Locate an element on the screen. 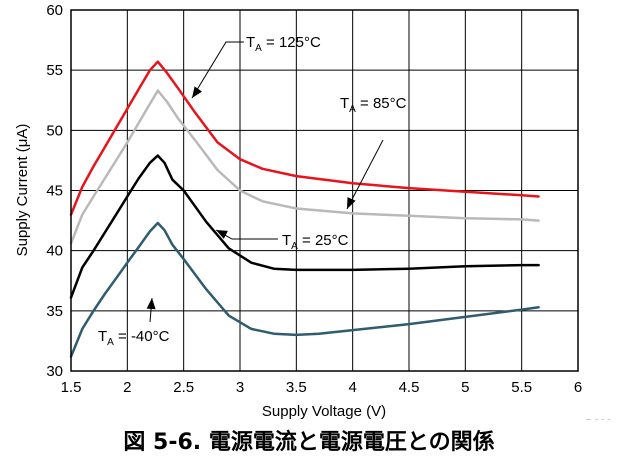 This screenshot has width=618, height=469. x-tick-label: 1.5 is located at coordinates (71, 387).